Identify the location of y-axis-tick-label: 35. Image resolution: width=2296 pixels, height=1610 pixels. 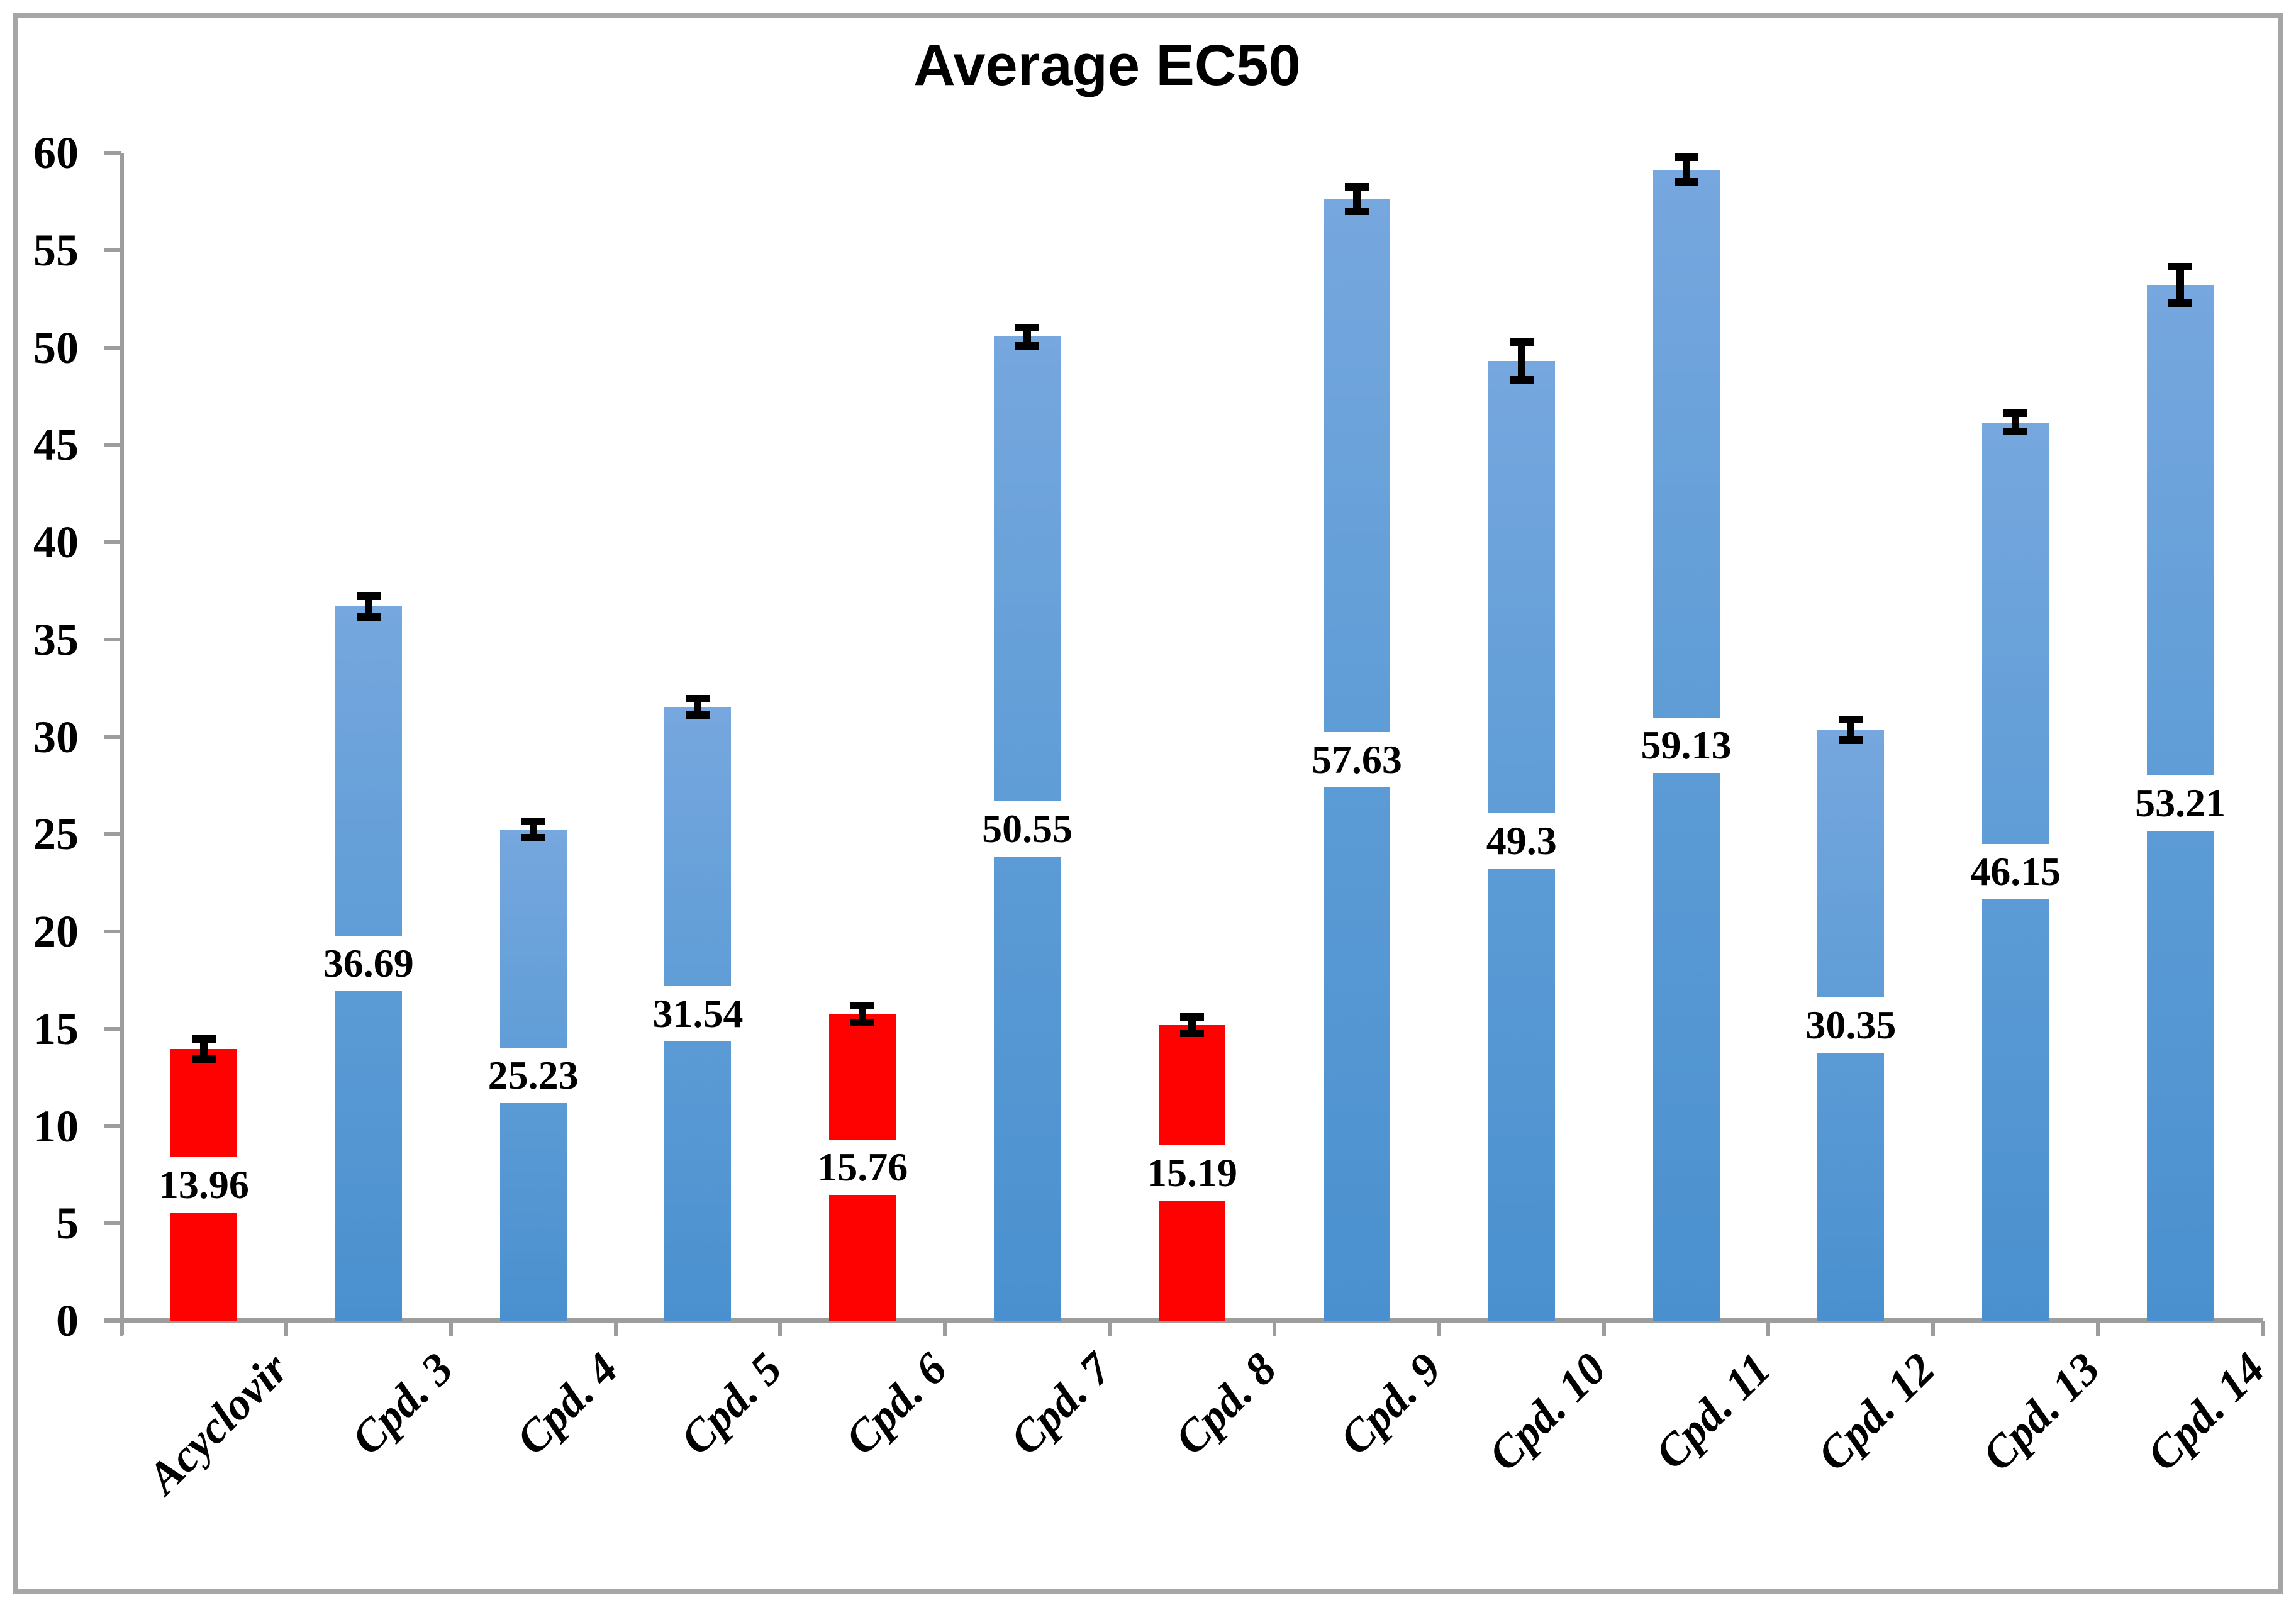
(56, 639).